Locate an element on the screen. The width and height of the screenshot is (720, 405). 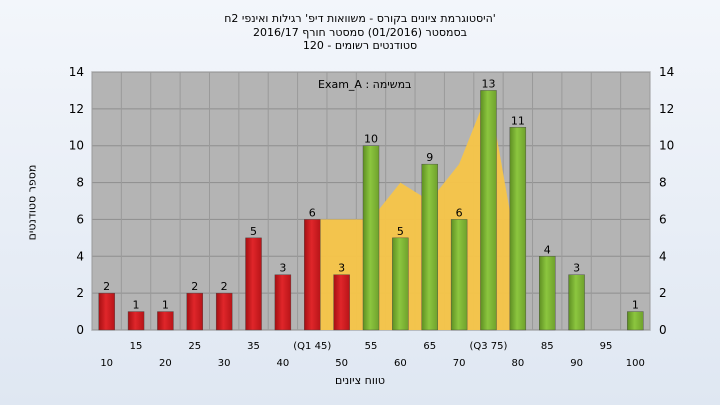
x-tick-label: 50 is located at coordinates (341, 363).